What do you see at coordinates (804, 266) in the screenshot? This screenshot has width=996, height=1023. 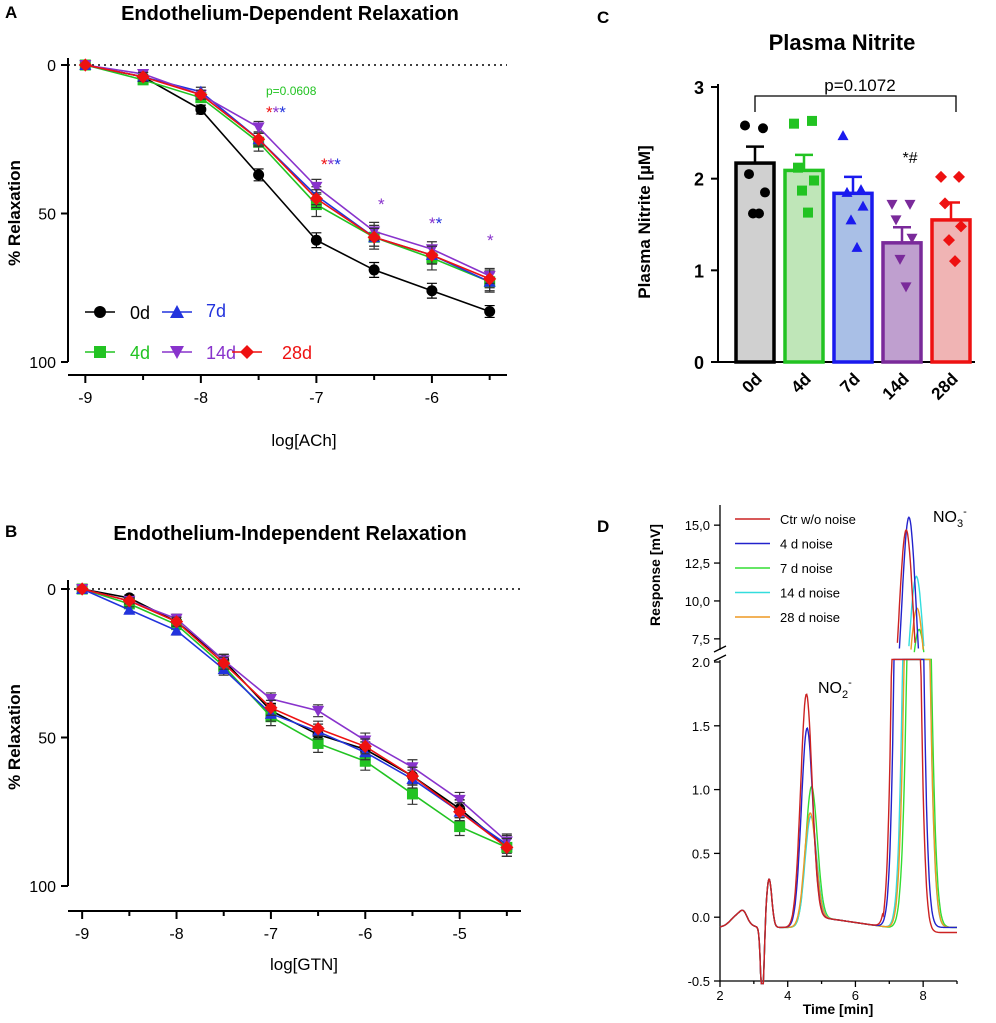 I see `bar-4d` at bounding box center [804, 266].